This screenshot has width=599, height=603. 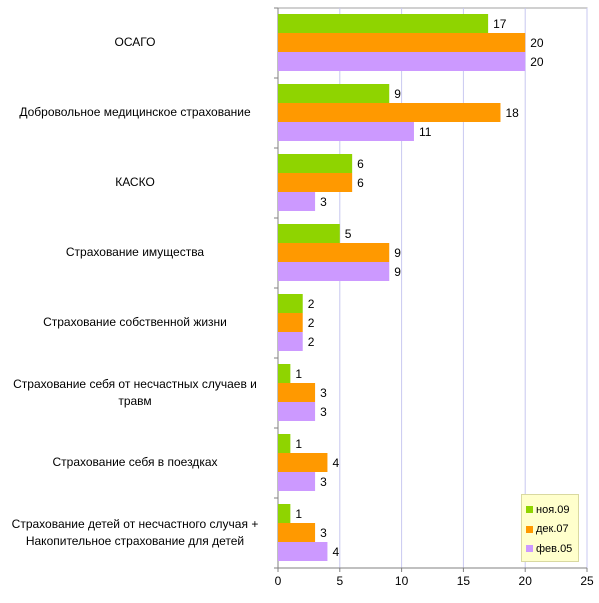 I want to click on category-label-3: КАСКО, so click(x=135, y=182).